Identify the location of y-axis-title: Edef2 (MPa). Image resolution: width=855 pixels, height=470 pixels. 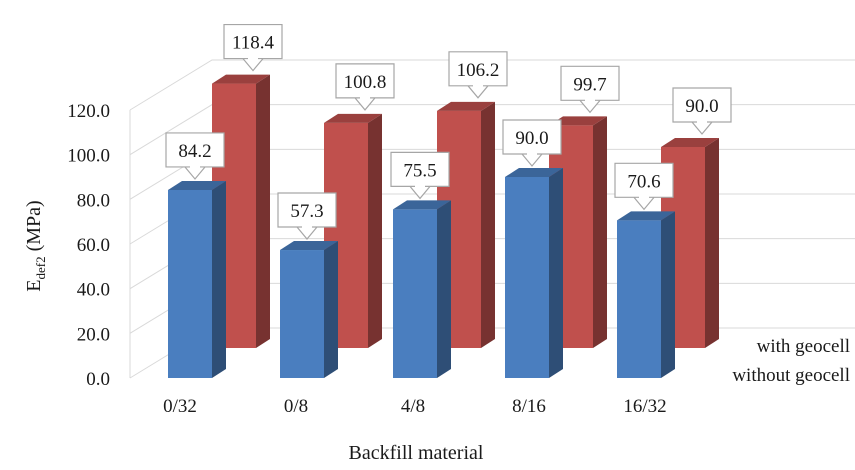
(35, 245).